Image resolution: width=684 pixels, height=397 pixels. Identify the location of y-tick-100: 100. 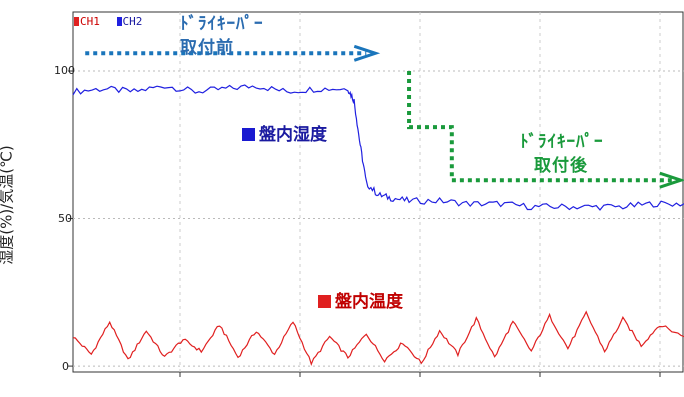
(64, 70).